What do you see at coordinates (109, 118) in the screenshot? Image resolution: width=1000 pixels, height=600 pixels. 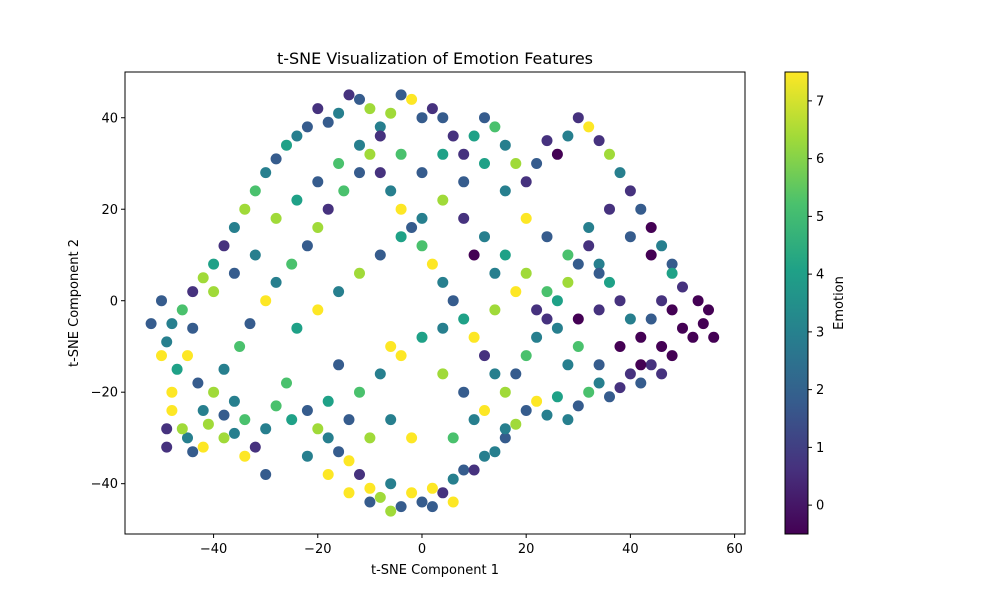 I see `y-tick-label: 40` at bounding box center [109, 118].